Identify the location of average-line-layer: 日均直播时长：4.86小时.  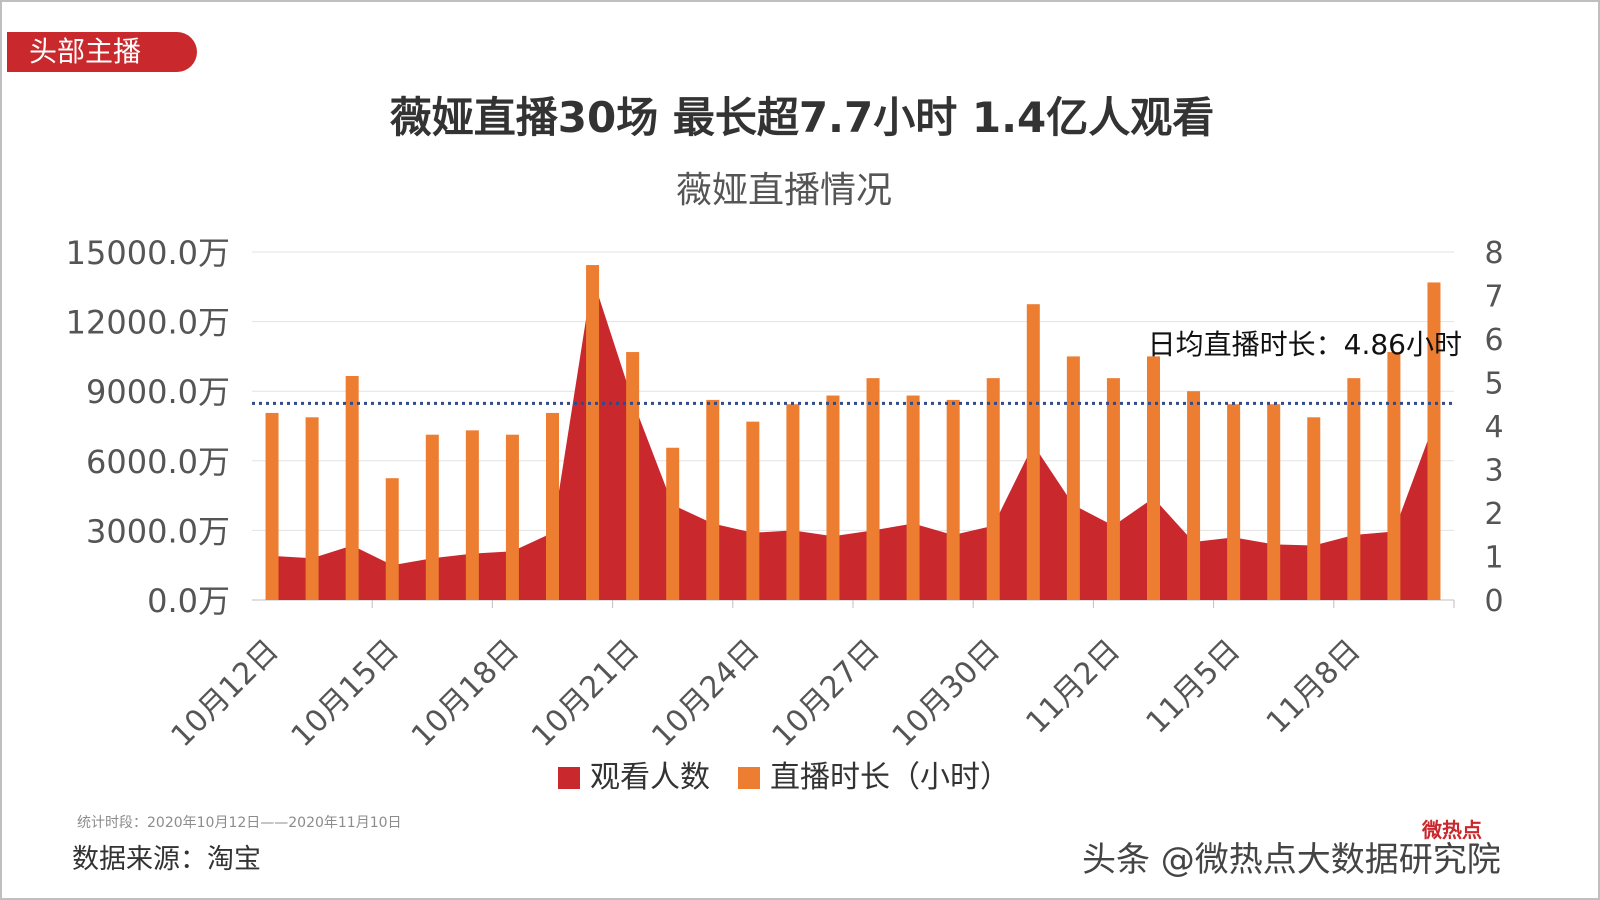
(857, 366).